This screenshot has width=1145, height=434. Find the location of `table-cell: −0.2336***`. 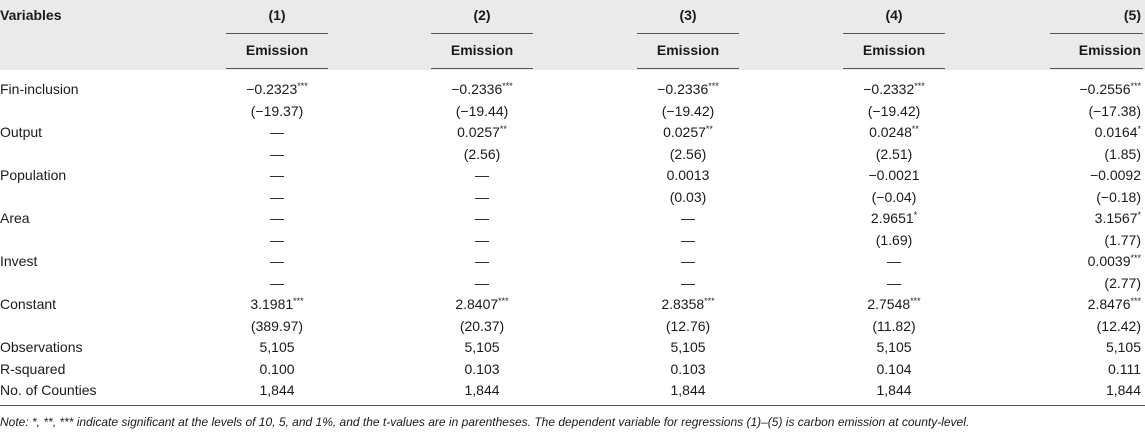

table-cell: −0.2336*** is located at coordinates (482, 89).